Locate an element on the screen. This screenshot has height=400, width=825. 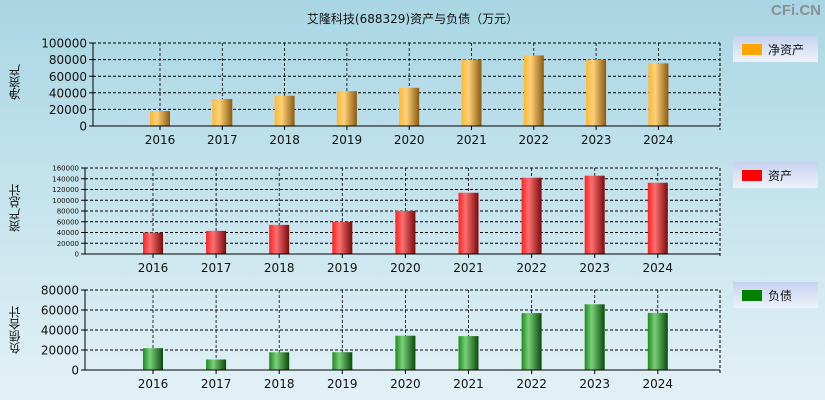
y-tick-label: 160000 is located at coordinates (65, 169).